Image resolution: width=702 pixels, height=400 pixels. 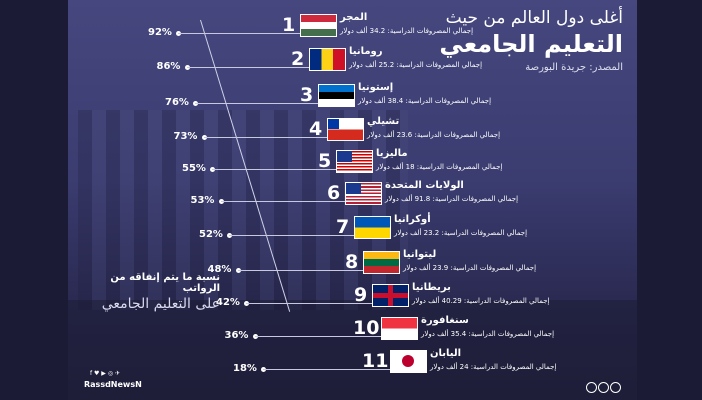 I want to click on country-name: رومانيا, so click(x=366, y=51).